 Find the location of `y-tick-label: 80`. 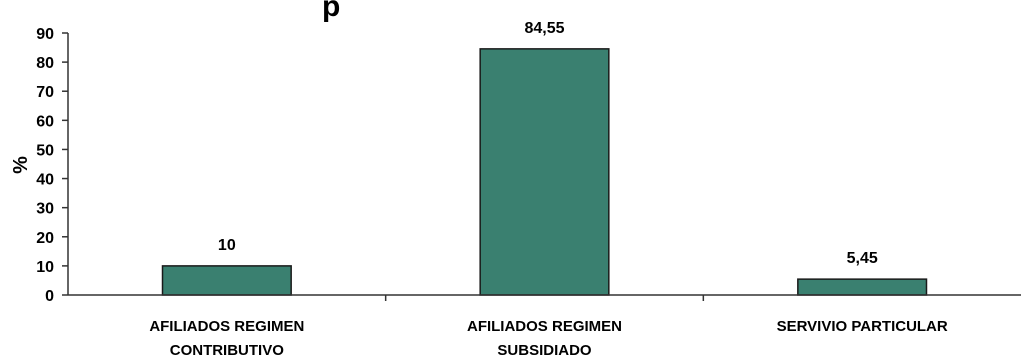

y-tick-label: 80 is located at coordinates (45, 63).